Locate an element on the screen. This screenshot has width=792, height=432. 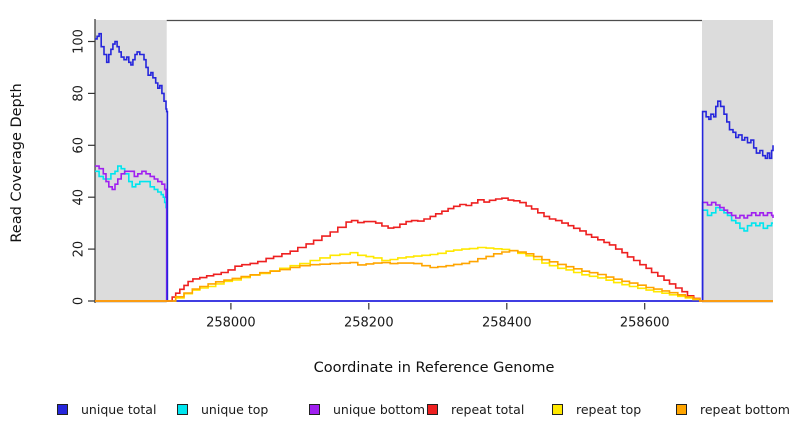
legend-swatch-unique-total is located at coordinates (62, 409).